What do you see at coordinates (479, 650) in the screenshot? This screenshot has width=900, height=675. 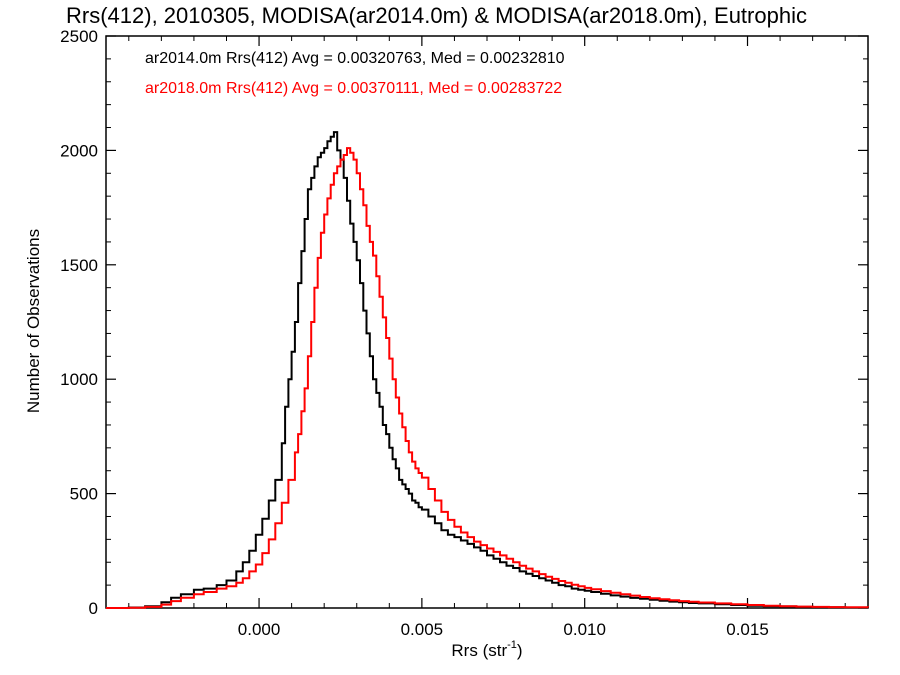 I see `x-axis-label-main: Rrs (str` at bounding box center [479, 650].